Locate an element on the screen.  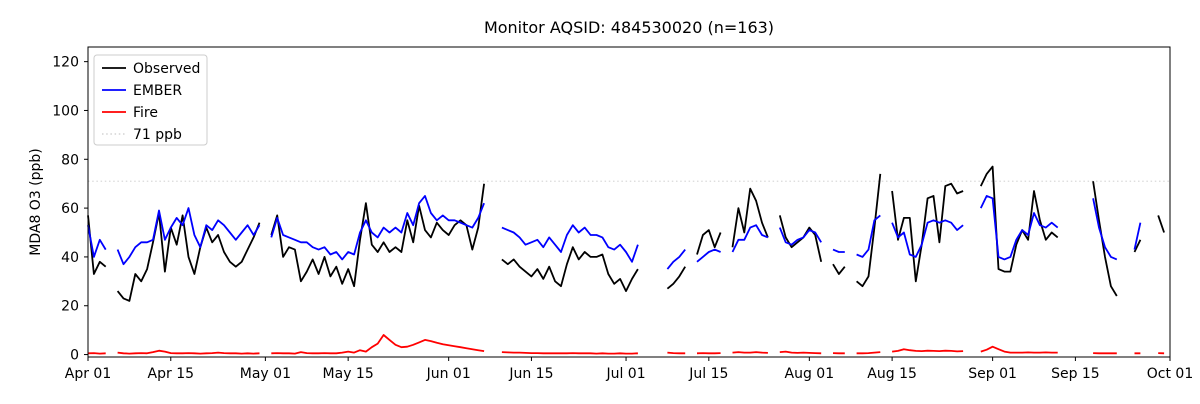
x-tick-label: Jun 01 is located at coordinates (448, 374).